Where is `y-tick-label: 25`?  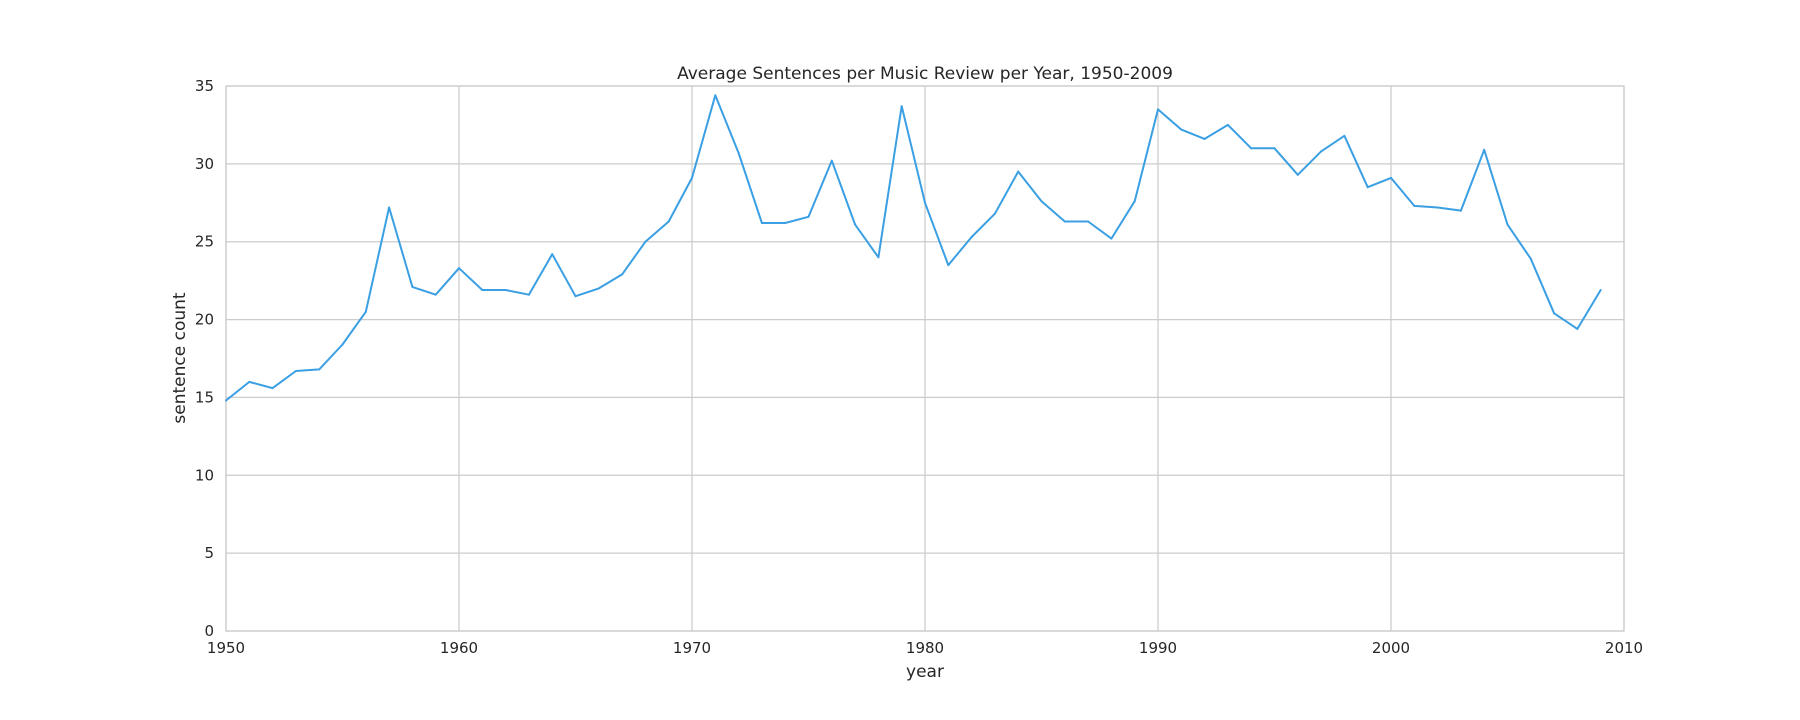 y-tick-label: 25 is located at coordinates (204, 242).